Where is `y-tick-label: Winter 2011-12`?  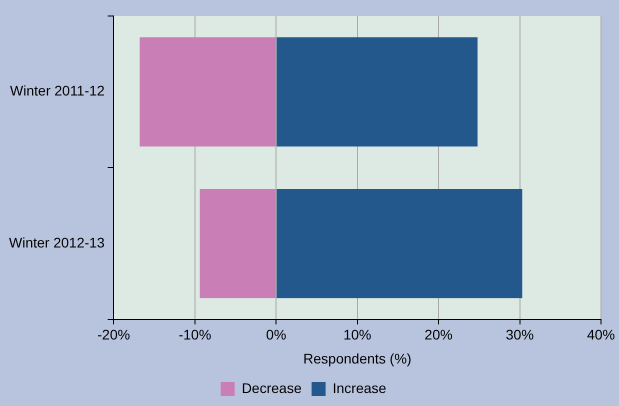
y-tick-label: Winter 2011-12 is located at coordinates (57, 90).